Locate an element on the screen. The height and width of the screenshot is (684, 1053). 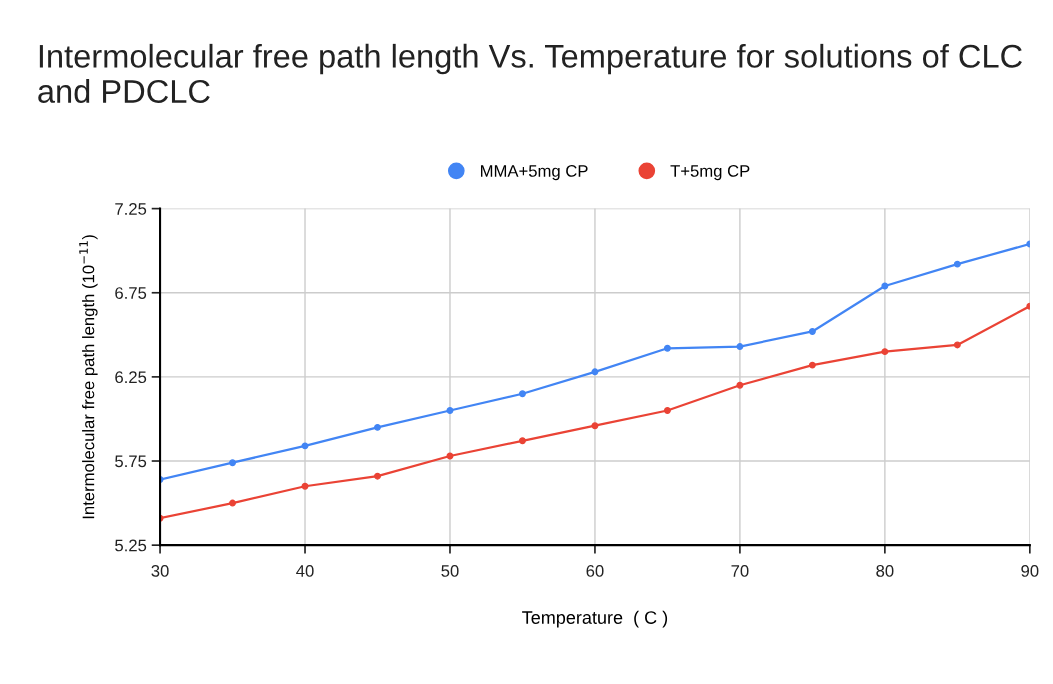
x-tick-label: 70 is located at coordinates (740, 571).